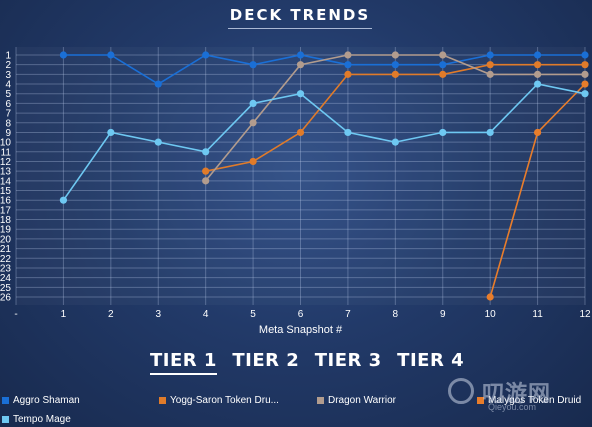 This screenshot has height=427, width=592. What do you see at coordinates (46, 400) in the screenshot?
I see `legend-label: Aggro Shaman` at bounding box center [46, 400].